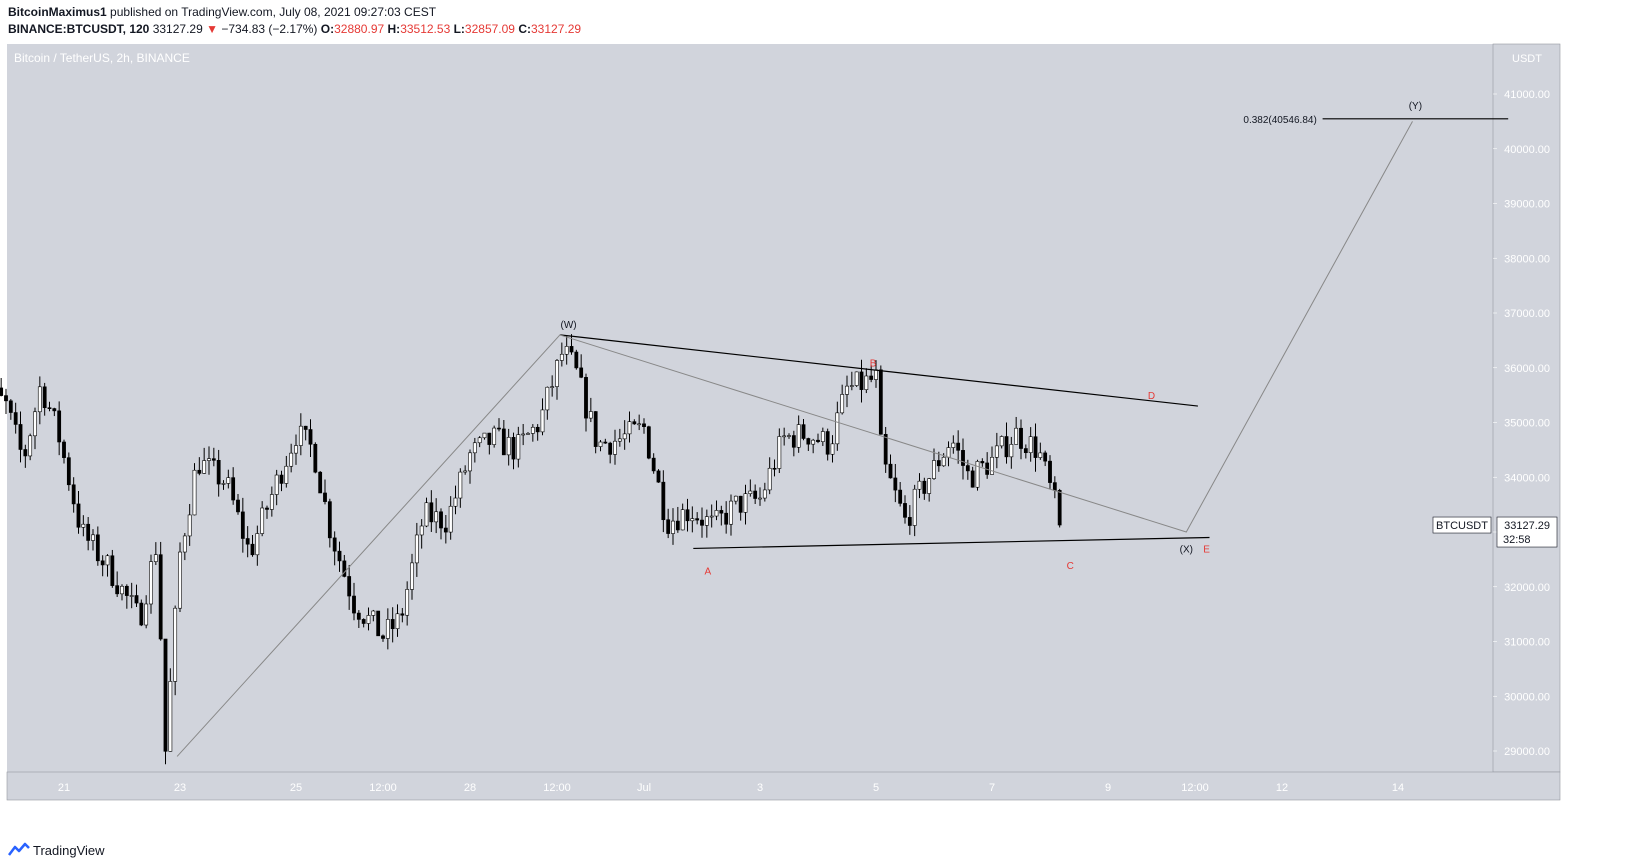 This screenshot has height=867, width=1627. Describe the element at coordinates (359, 29) in the screenshot. I see `open-value: 32880.97` at that location.